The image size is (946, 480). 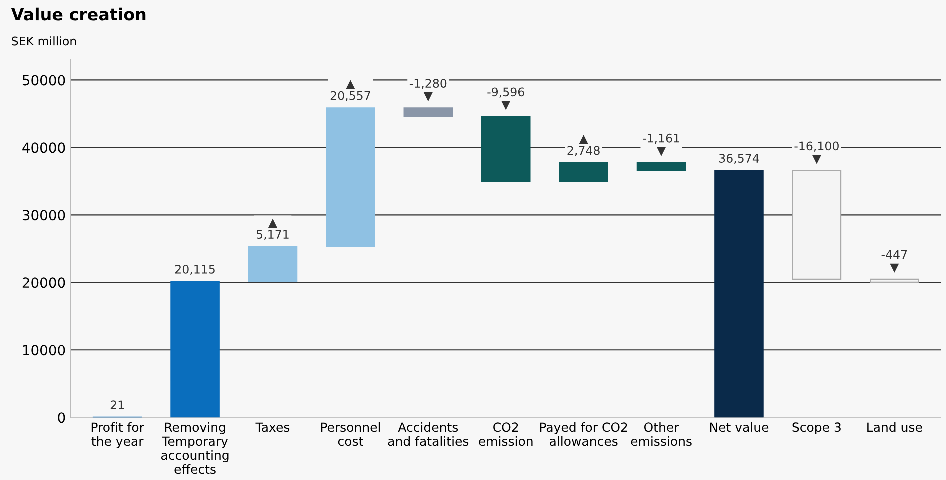 I want to click on x-tick-label: Personnel cost, so click(x=350, y=434).